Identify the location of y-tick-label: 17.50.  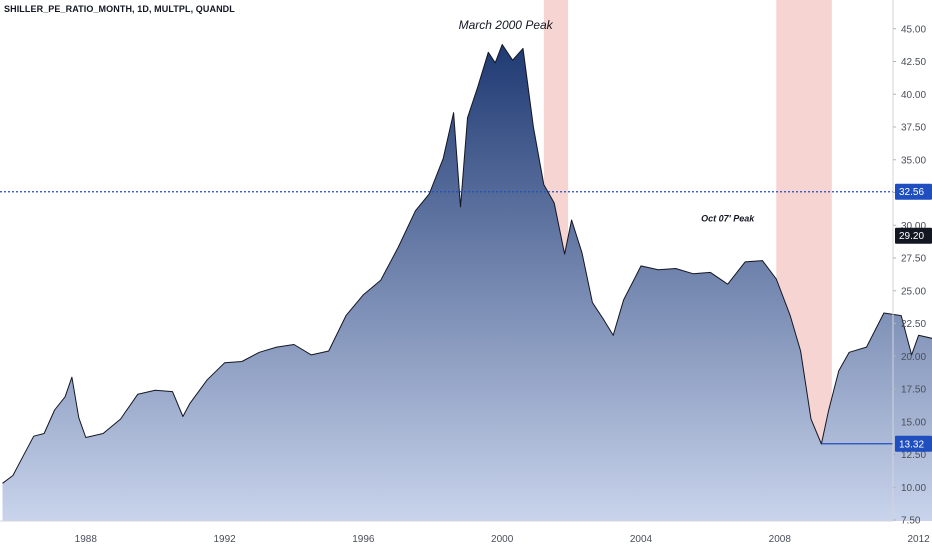
(913, 390).